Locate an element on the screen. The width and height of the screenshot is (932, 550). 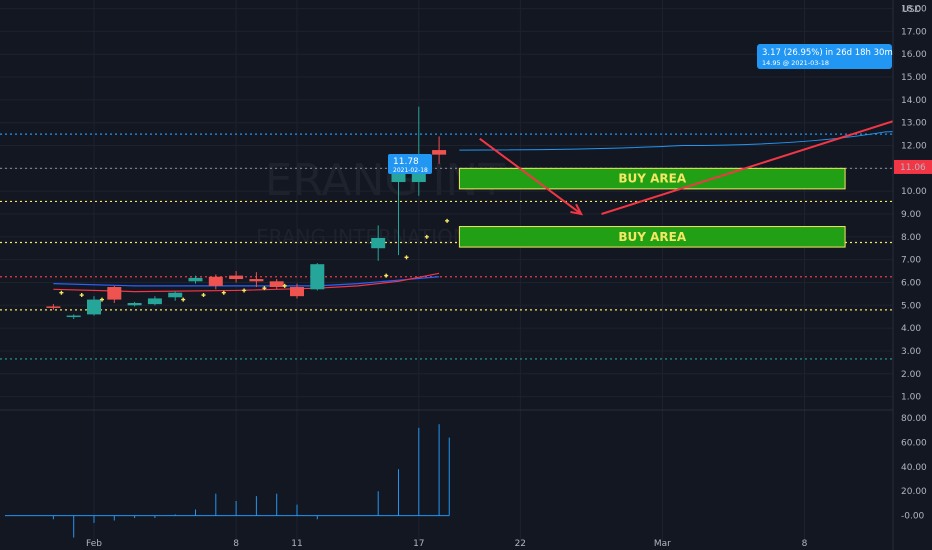
currency-label: USD is located at coordinates (911, 10).